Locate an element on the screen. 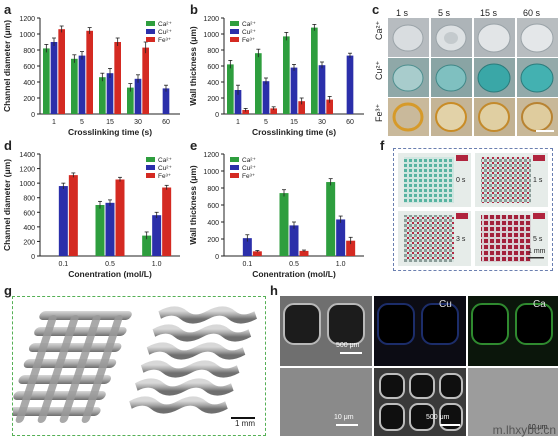  panel-letter-a: a is located at coordinates (8, 9).